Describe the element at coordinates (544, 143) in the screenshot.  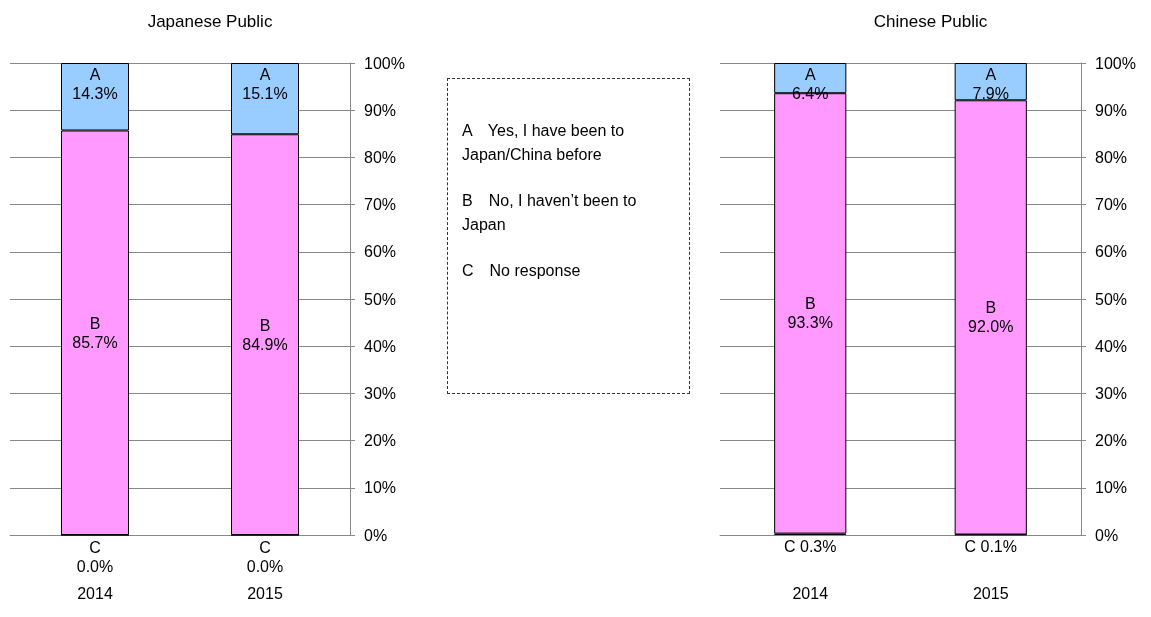
I see `text: A Yes, I have been to Japan/China before` at that location.